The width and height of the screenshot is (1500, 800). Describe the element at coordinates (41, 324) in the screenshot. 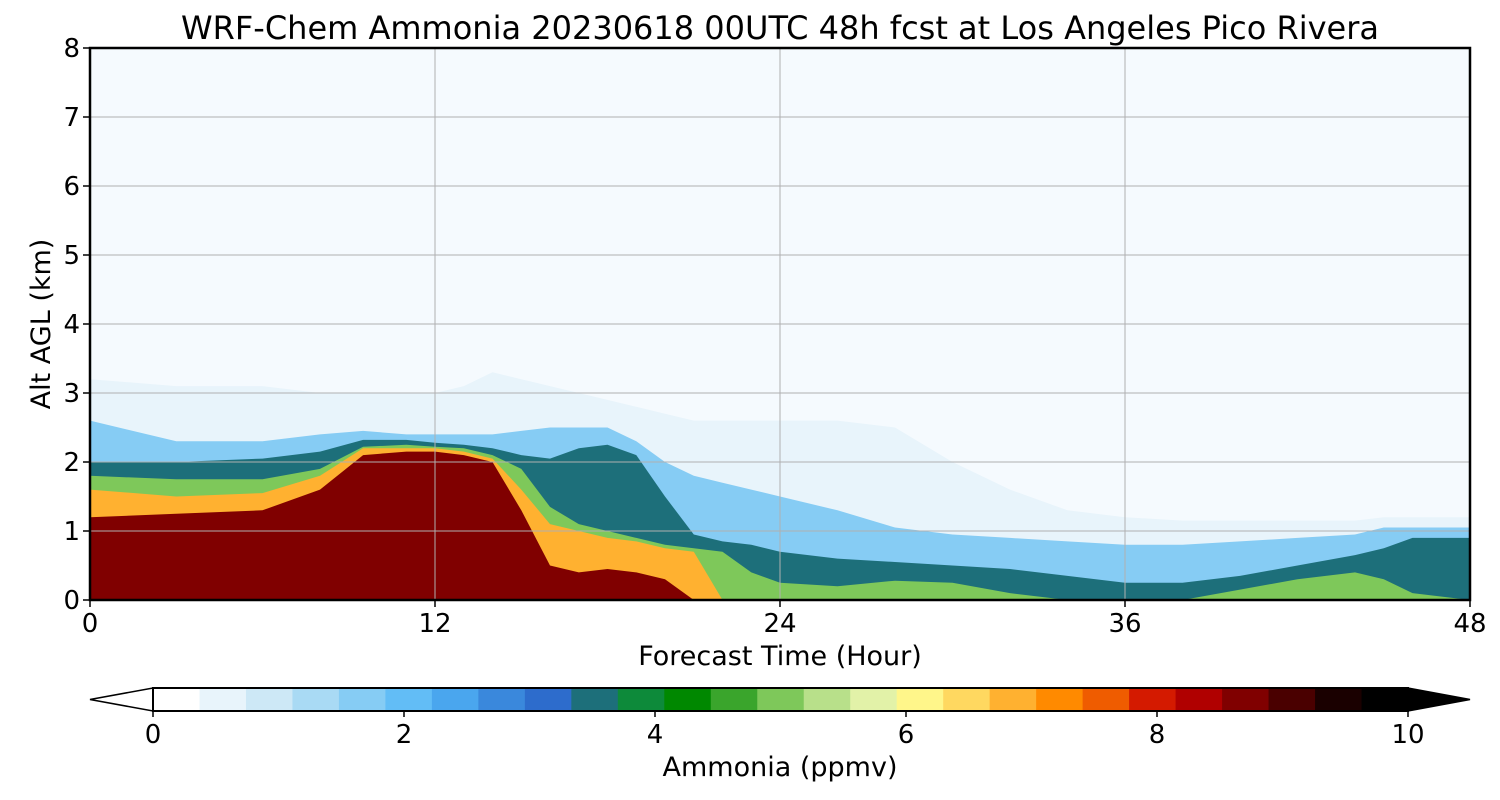

I see `y-axis-label: Alt AGL (km)` at that location.